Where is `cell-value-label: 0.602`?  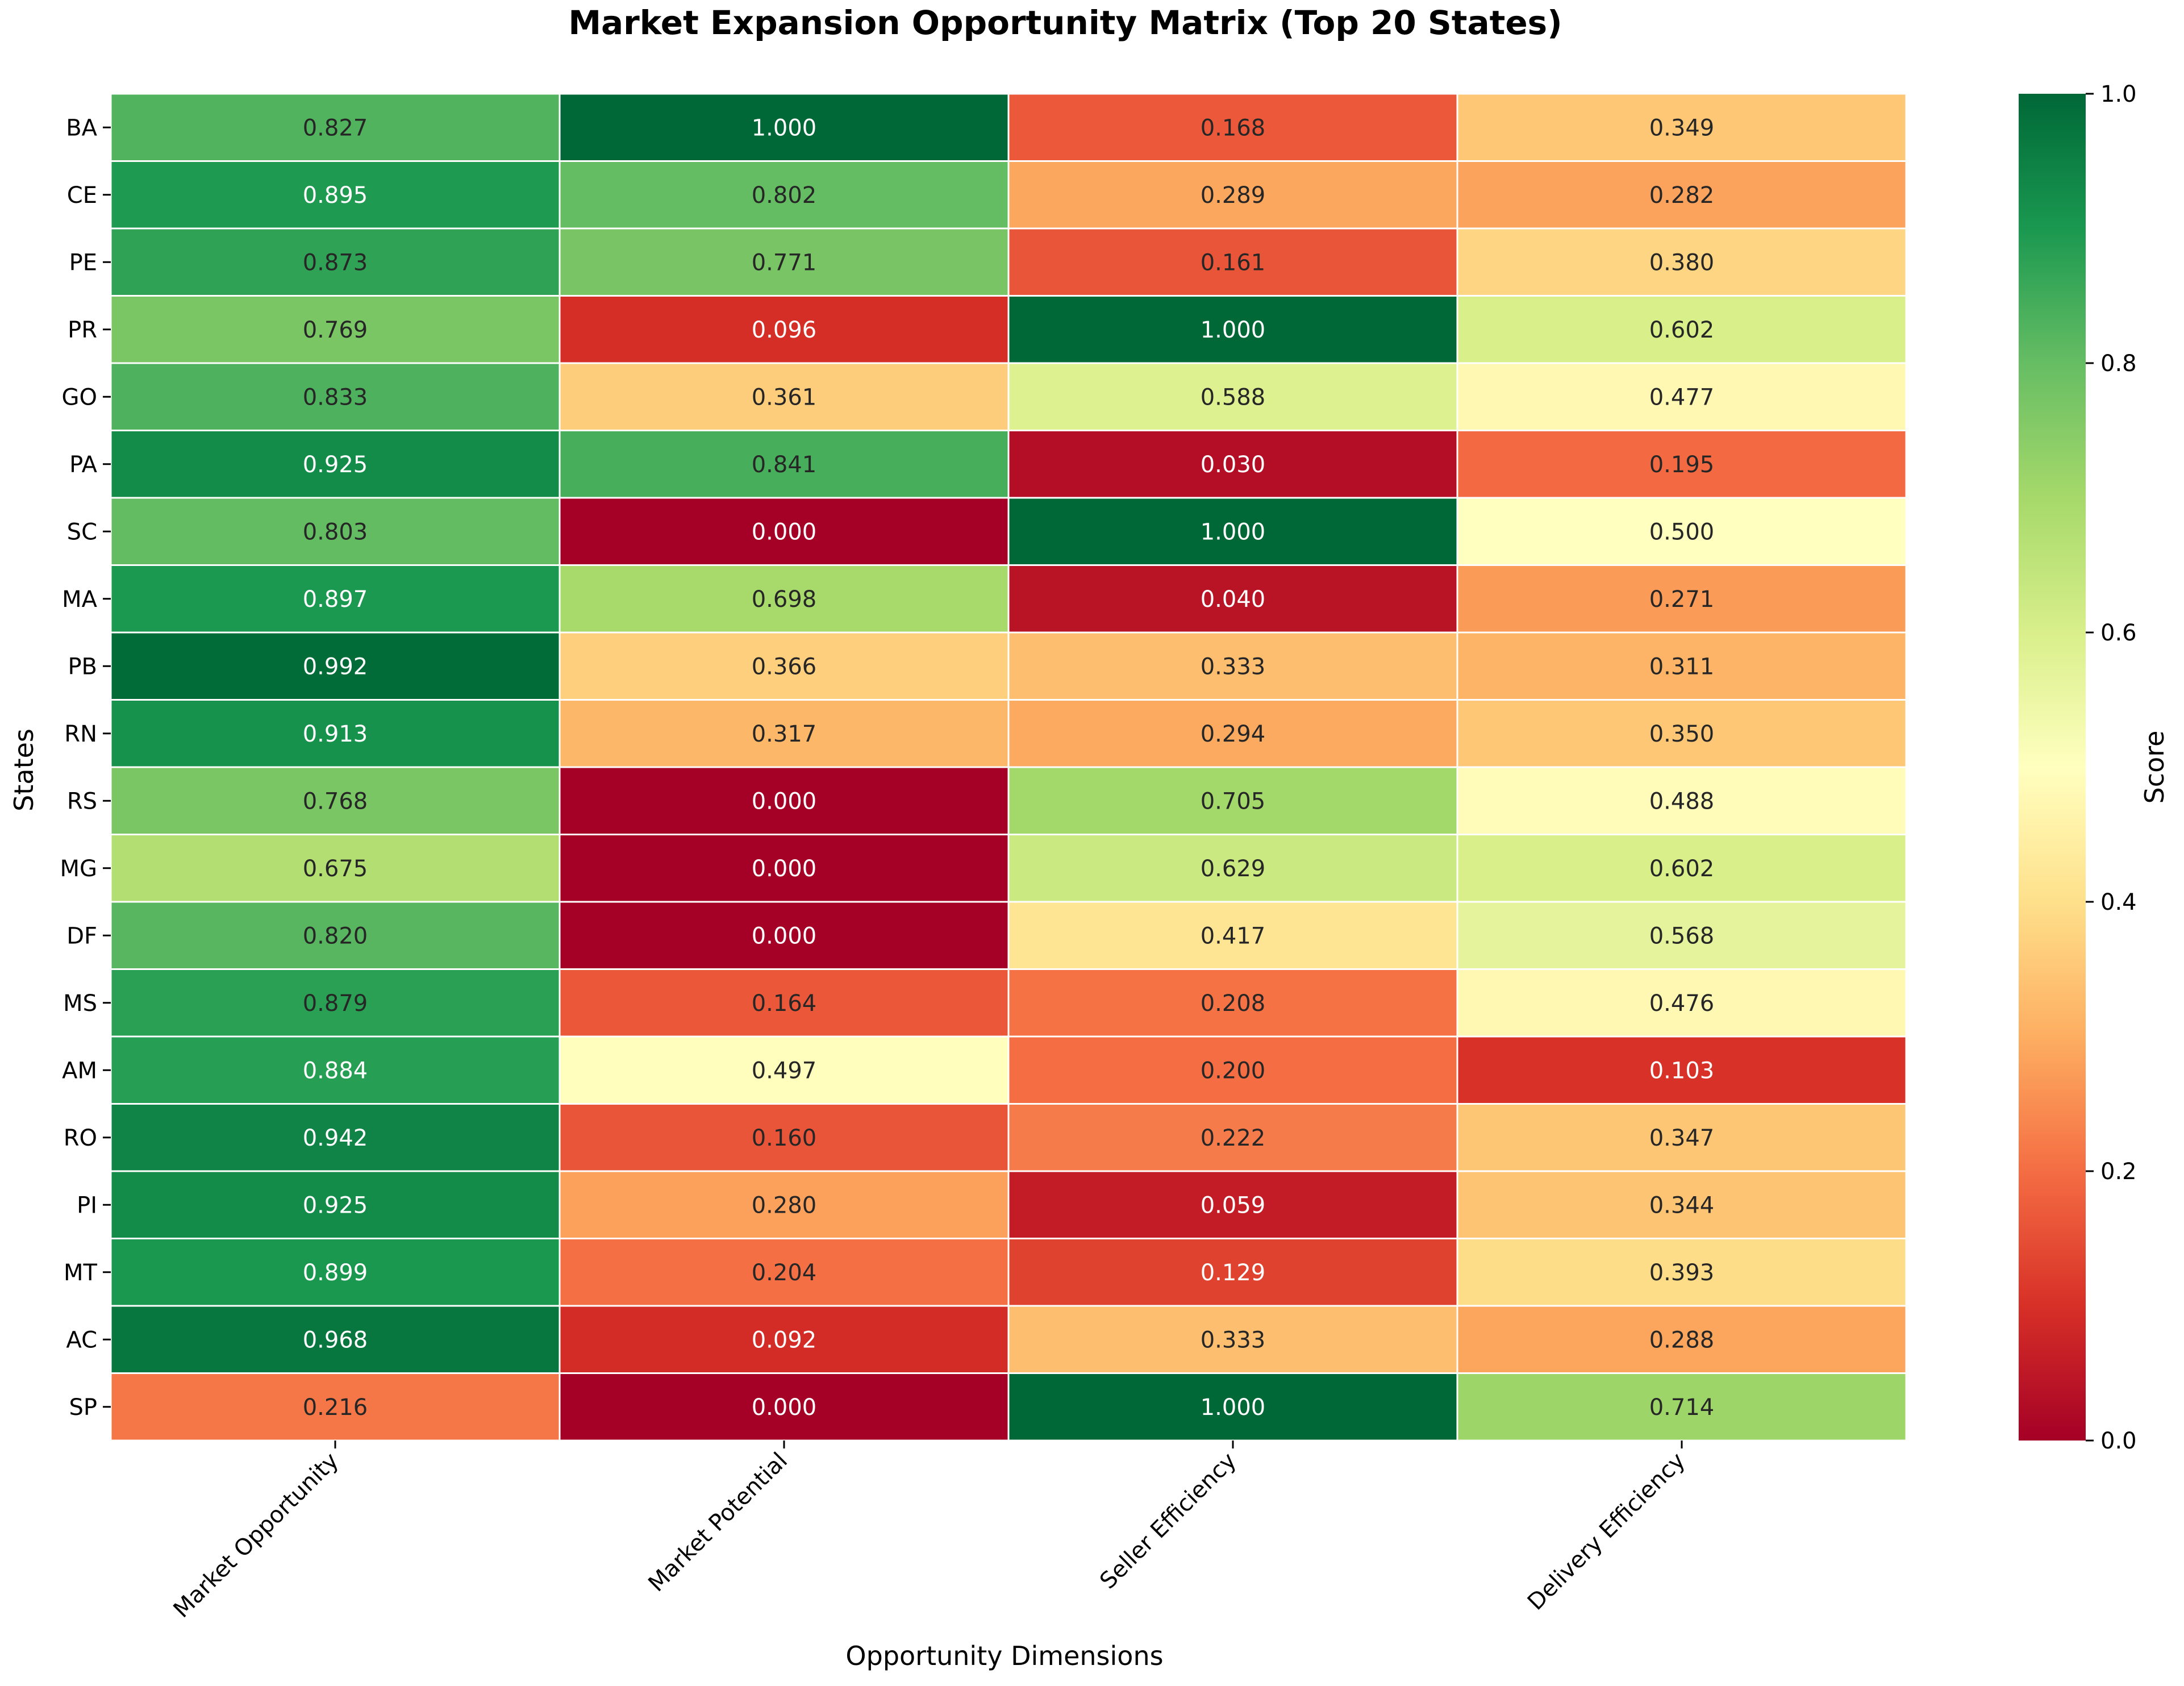
cell-value-label: 0.602 is located at coordinates (1682, 869).